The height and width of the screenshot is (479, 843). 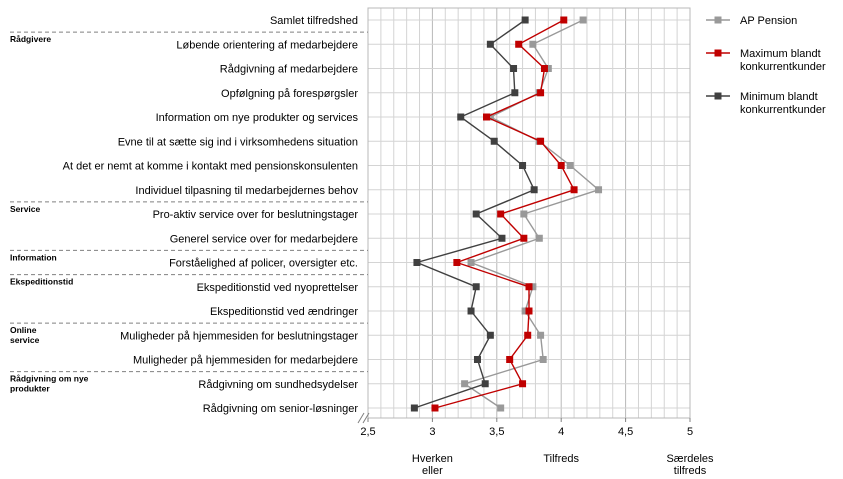 What do you see at coordinates (690, 432) in the screenshot?
I see `x-tick-label: 5` at bounding box center [690, 432].